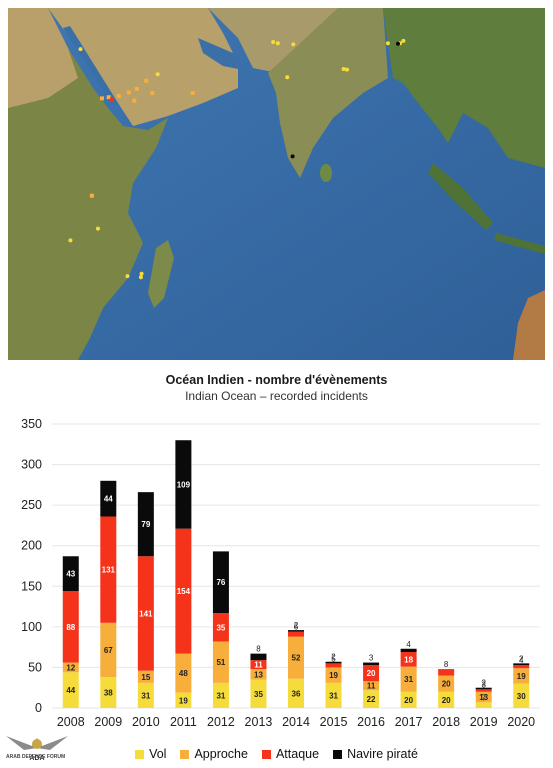  I want to click on legend-item-approche: Approche, so click(214, 754).